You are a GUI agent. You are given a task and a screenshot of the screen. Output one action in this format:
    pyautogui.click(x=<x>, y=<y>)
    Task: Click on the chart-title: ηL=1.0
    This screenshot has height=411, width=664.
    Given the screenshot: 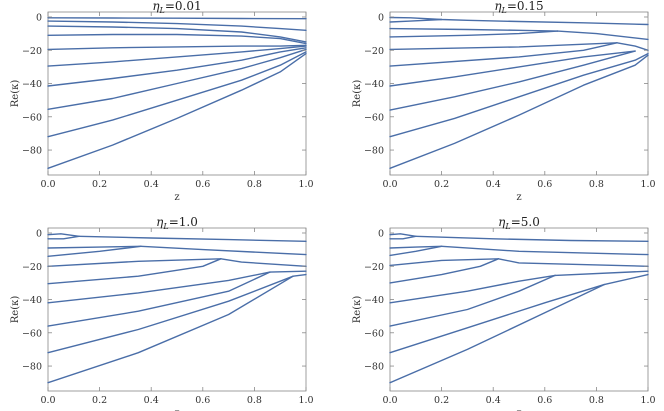 What is the action you would take?
    pyautogui.click(x=177, y=223)
    